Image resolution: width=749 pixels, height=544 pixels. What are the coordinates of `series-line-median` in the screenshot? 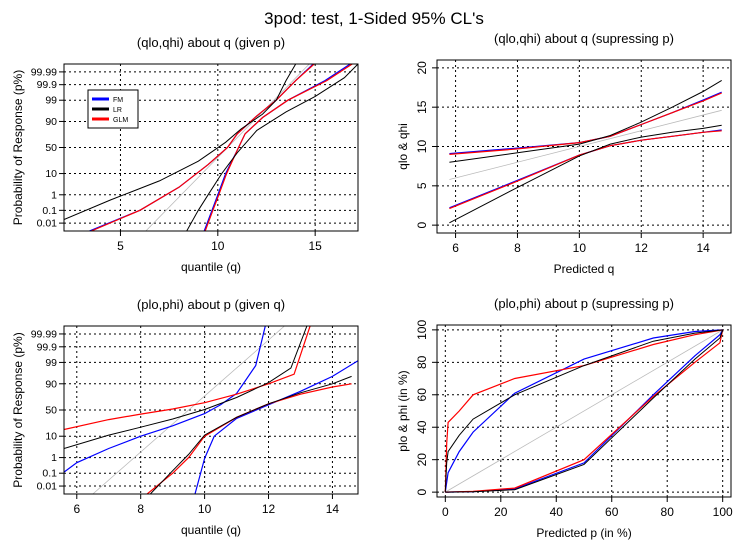 It's located at (188, 410).